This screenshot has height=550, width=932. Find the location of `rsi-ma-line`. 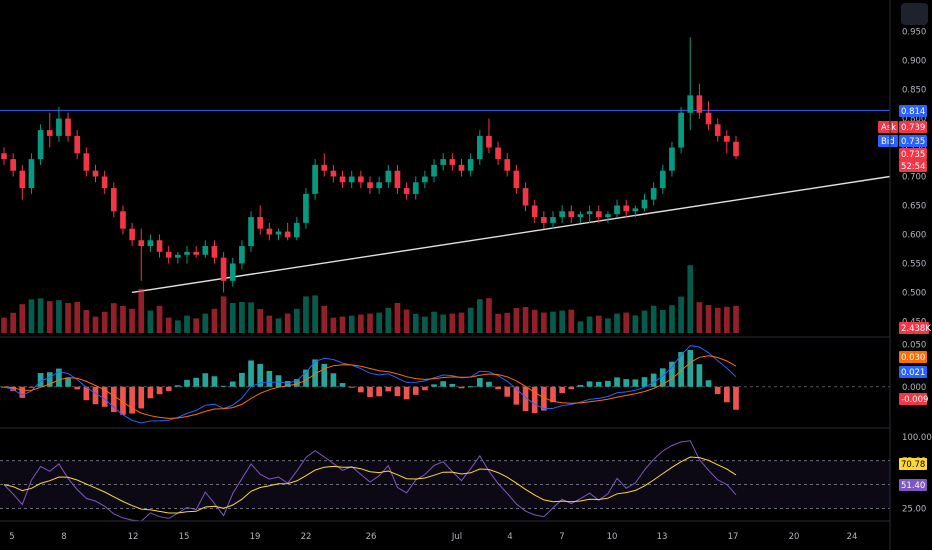

rsi-ma-line is located at coordinates (370, 485).